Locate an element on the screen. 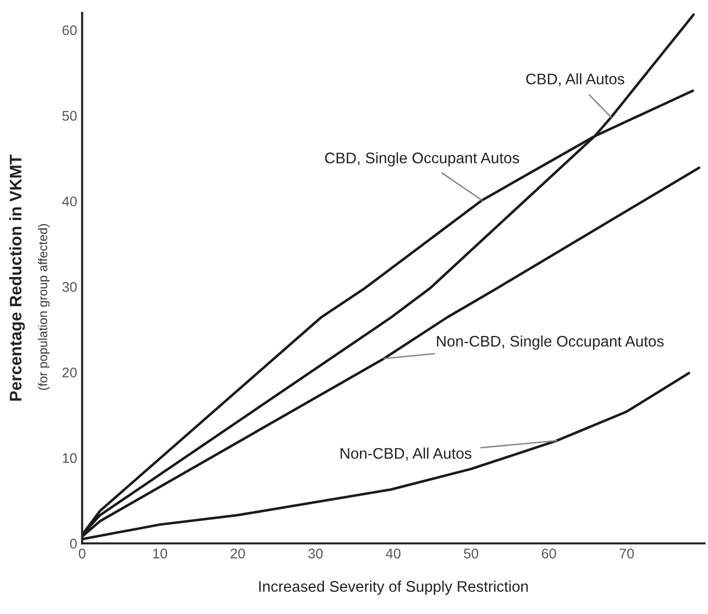 The width and height of the screenshot is (708, 614). y-tick-label: 40 is located at coordinates (69, 201).